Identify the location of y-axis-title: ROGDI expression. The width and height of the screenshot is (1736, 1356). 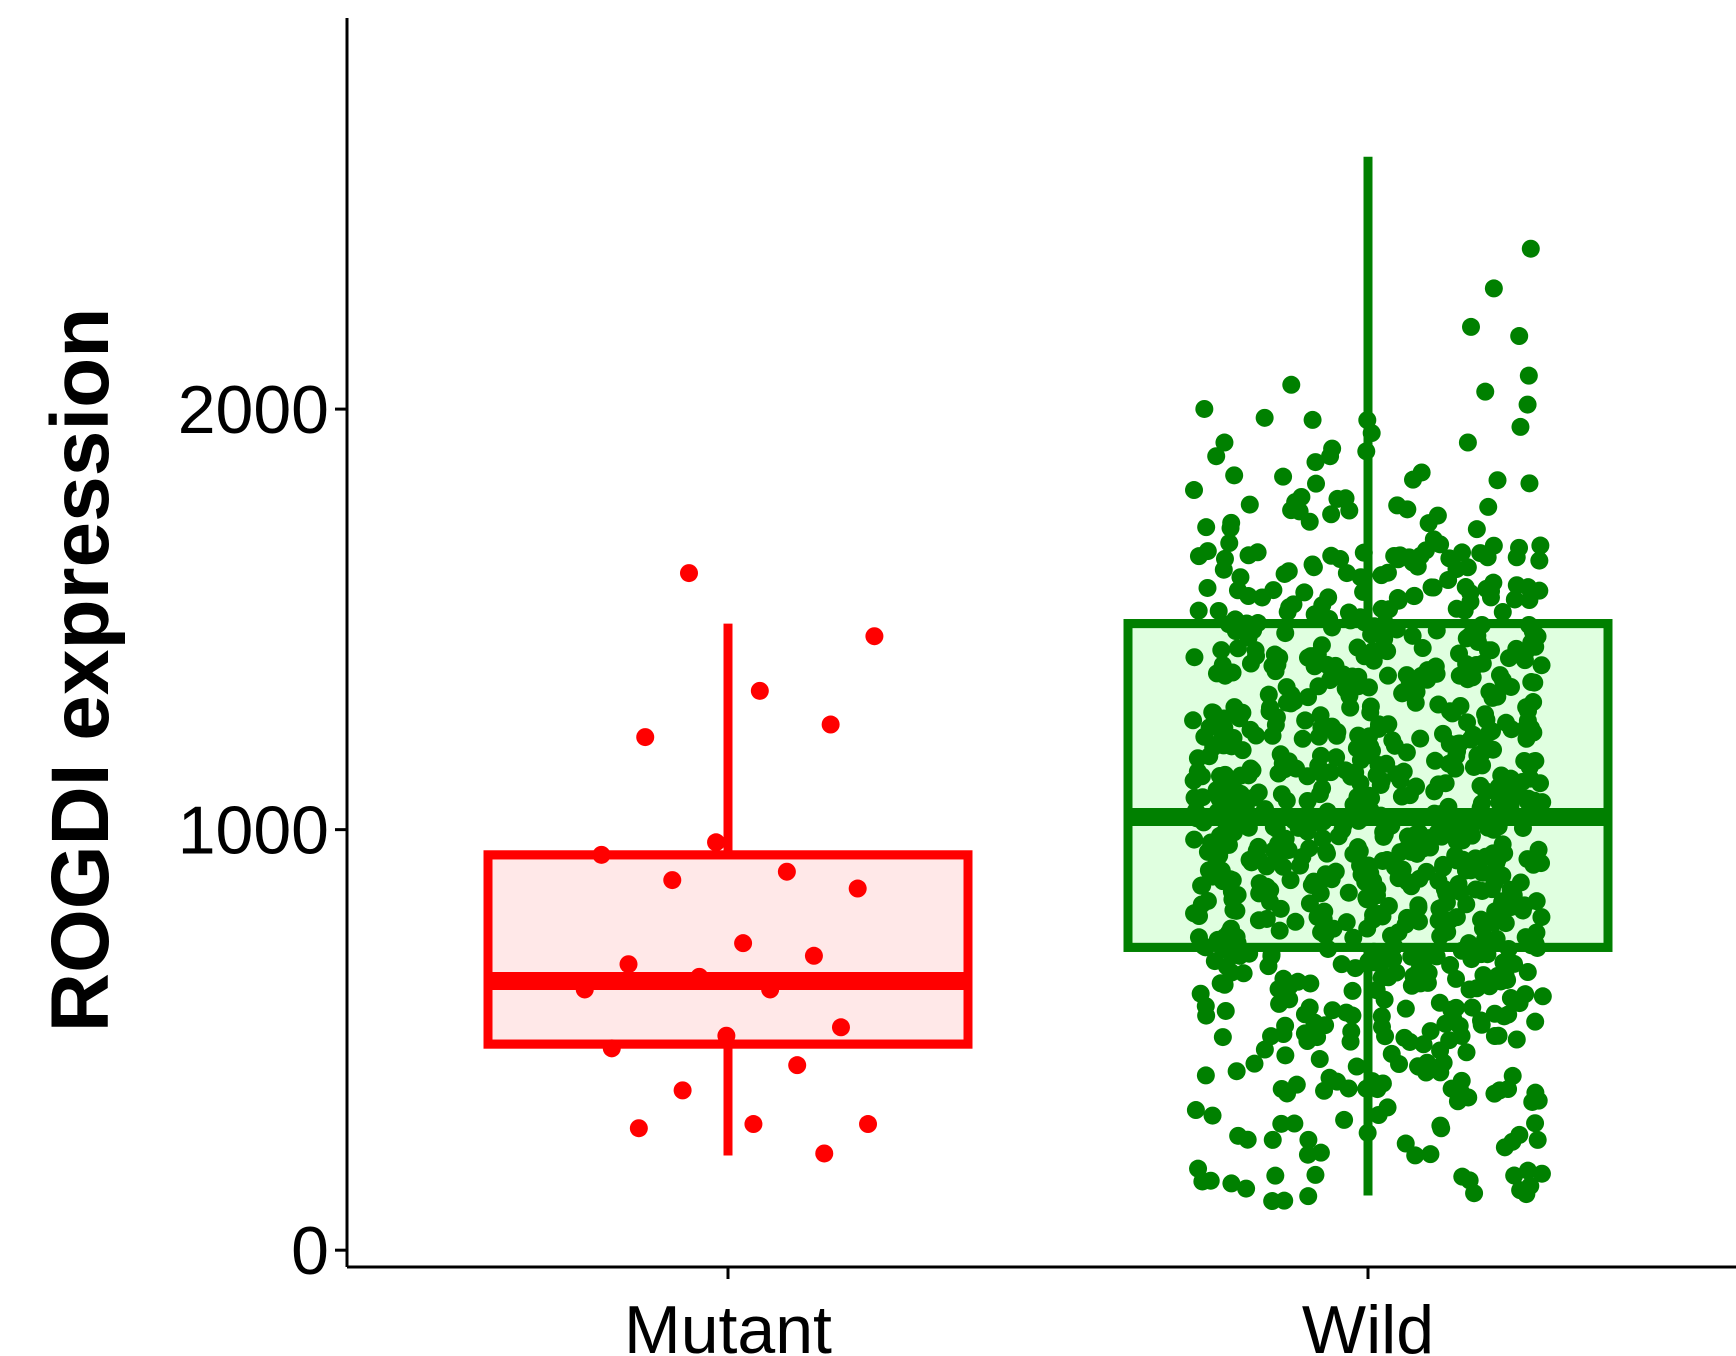
(80, 670).